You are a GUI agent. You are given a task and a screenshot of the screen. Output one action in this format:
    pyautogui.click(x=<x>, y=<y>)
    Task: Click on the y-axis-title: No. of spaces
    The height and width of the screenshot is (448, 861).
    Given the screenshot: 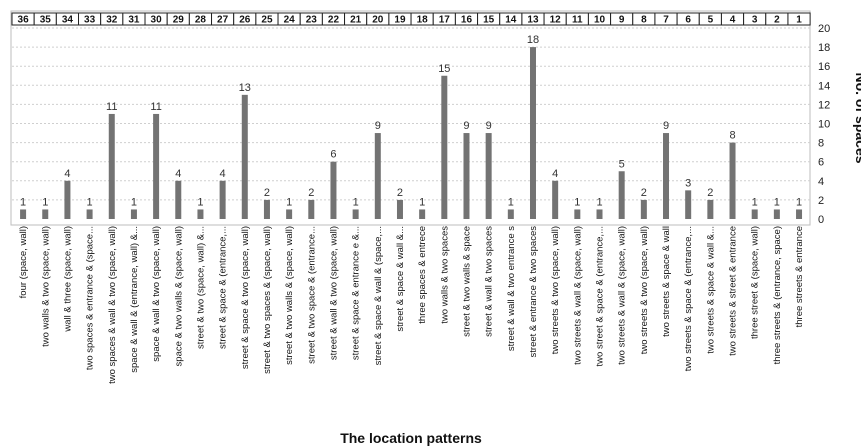 What is the action you would take?
    pyautogui.click(x=857, y=117)
    